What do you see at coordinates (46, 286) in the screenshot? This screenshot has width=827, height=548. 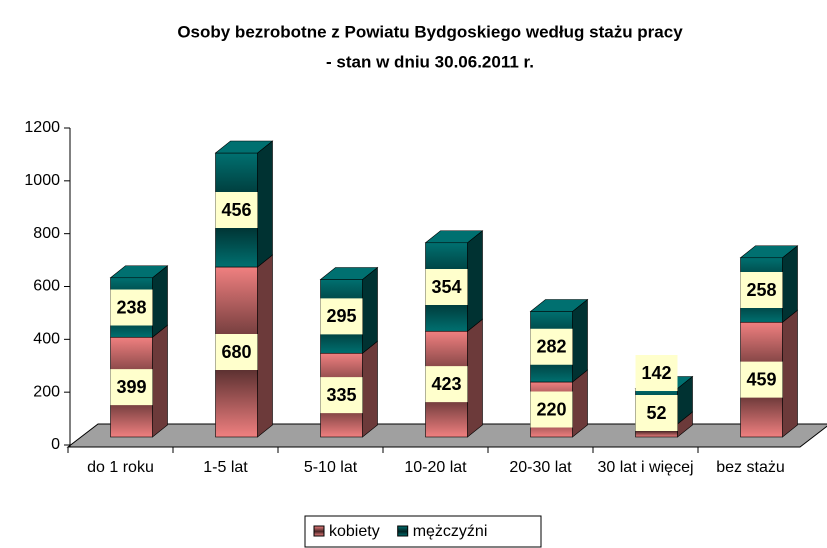 I see `y-tick-label: 600` at bounding box center [46, 286].